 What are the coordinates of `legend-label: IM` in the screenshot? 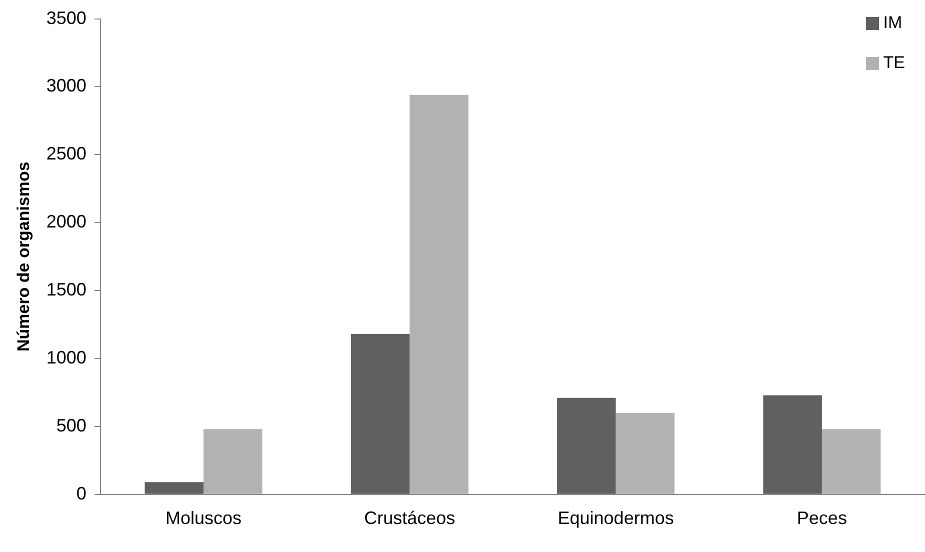 It's located at (892, 23).